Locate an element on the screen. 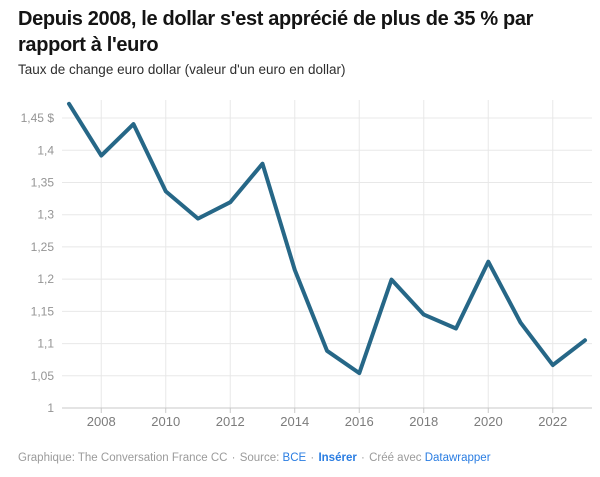 The width and height of the screenshot is (600, 477). x-axis-tick-label: 2010 is located at coordinates (165, 421).